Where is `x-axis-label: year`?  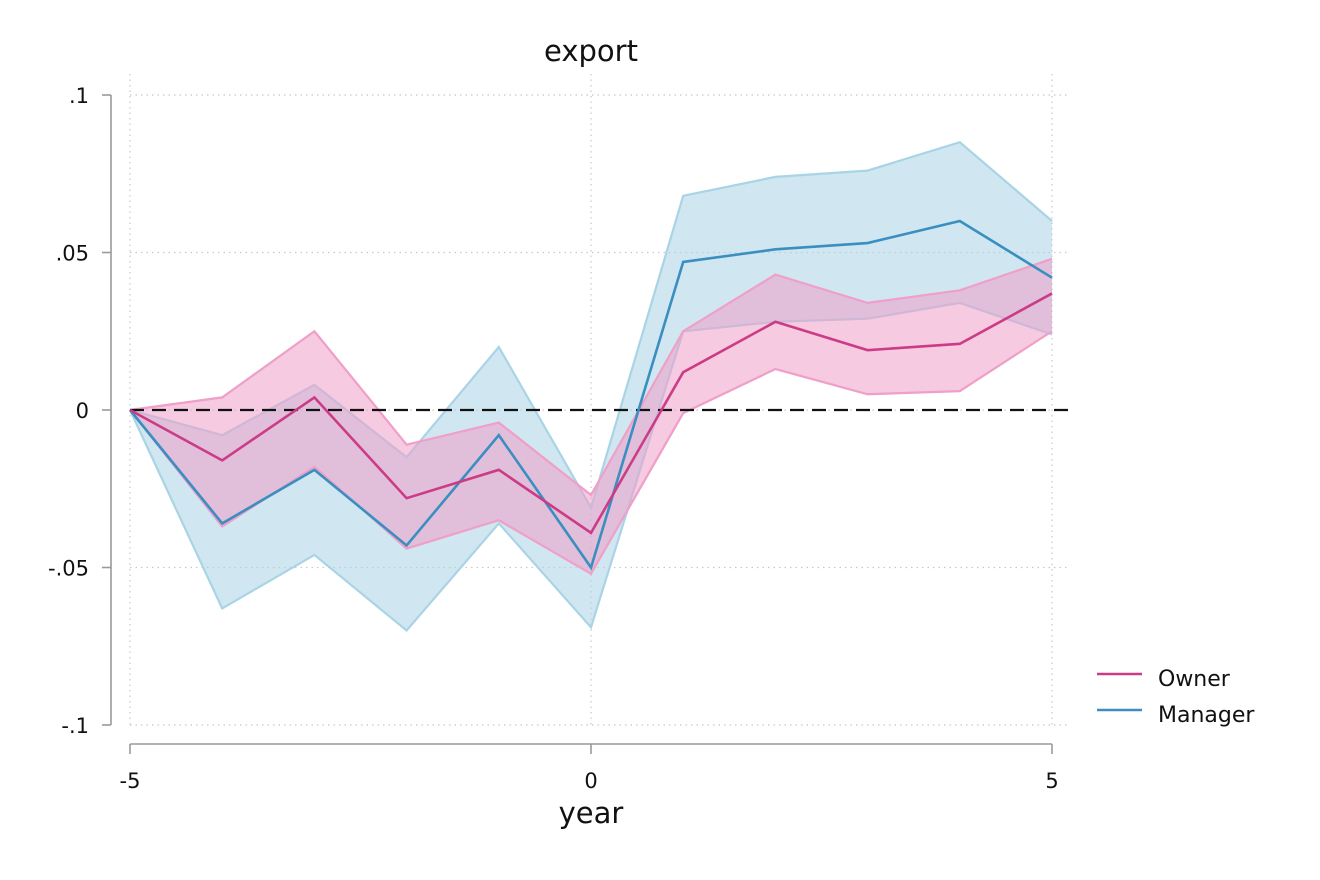 x-axis-label: year is located at coordinates (591, 813).